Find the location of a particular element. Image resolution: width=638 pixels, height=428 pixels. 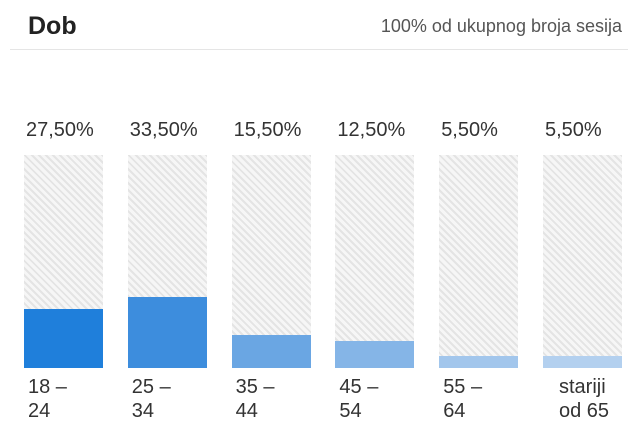

x-tick-label: 25 – 34 is located at coordinates (151, 399).